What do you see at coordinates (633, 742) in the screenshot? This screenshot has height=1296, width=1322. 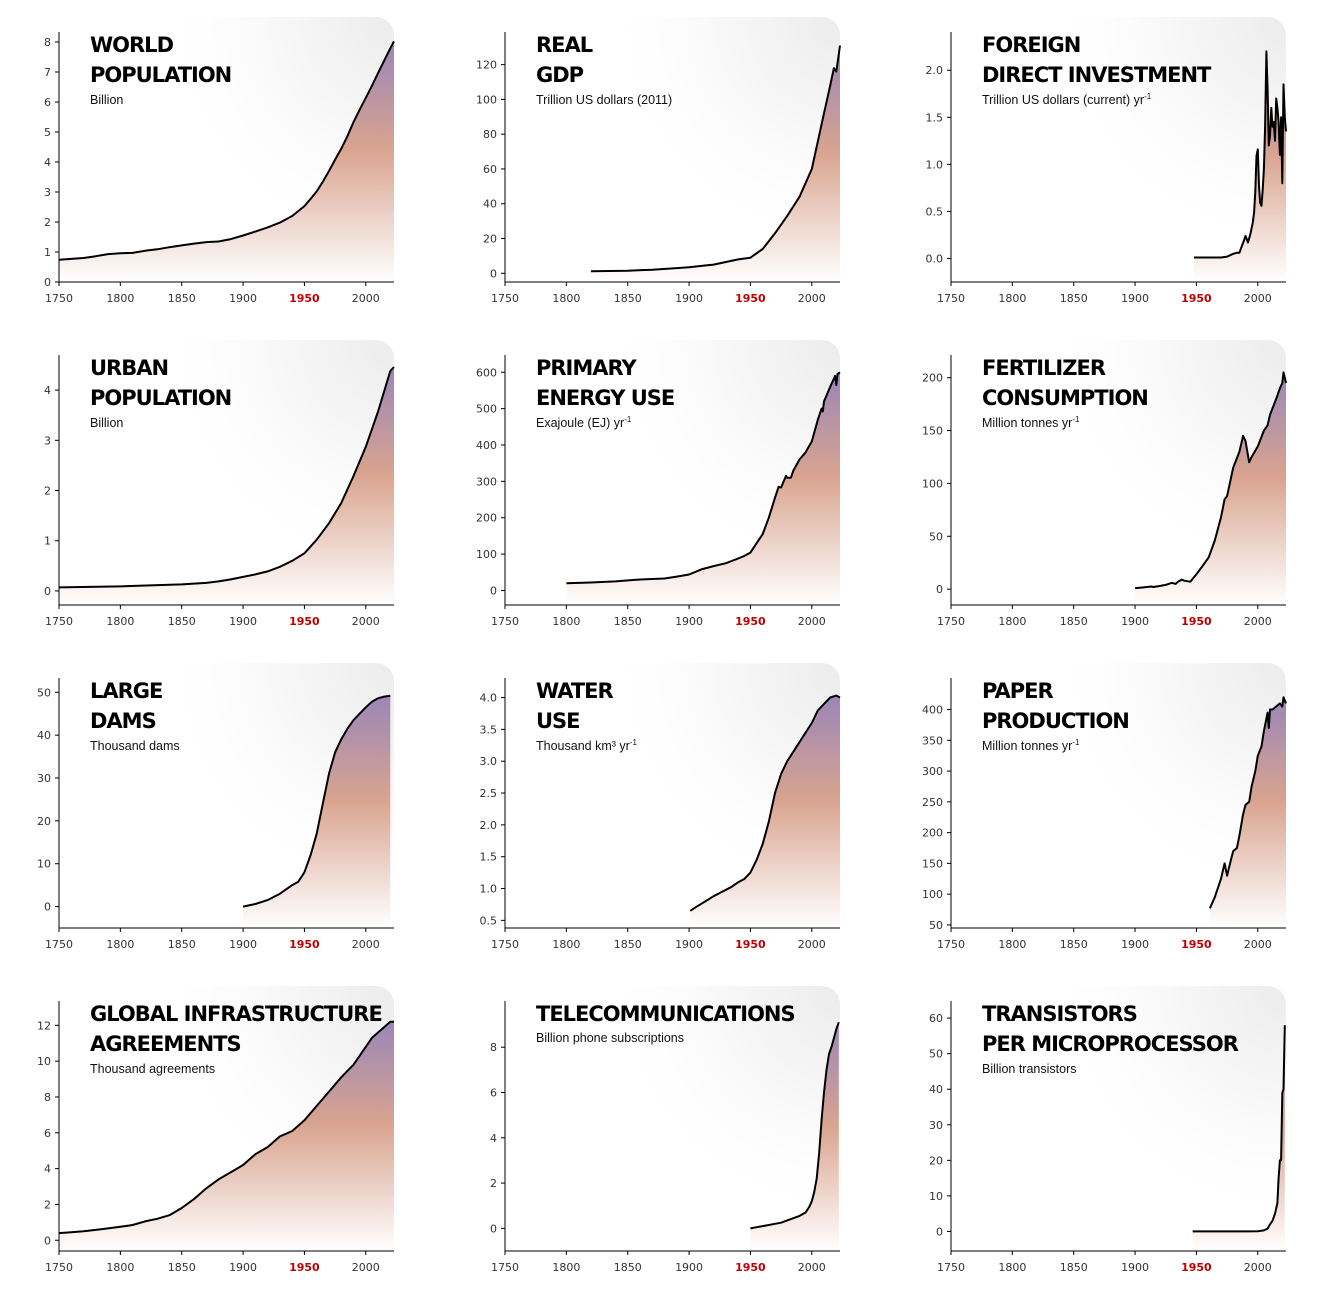 I see `chart-unit-exponent: -1` at bounding box center [633, 742].